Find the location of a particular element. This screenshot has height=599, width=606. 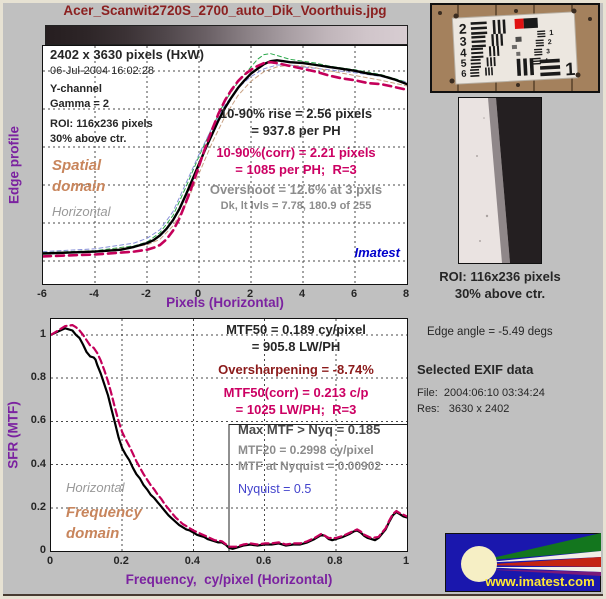

spatial-domain-label-2: domain is located at coordinates (79, 186).